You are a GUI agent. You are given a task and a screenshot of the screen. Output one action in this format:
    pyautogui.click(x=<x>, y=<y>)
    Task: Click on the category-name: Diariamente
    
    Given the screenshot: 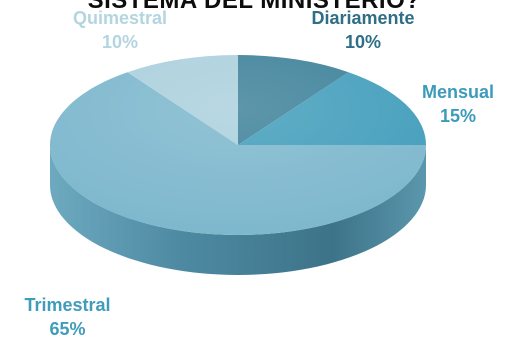 What is the action you would take?
    pyautogui.click(x=363, y=18)
    